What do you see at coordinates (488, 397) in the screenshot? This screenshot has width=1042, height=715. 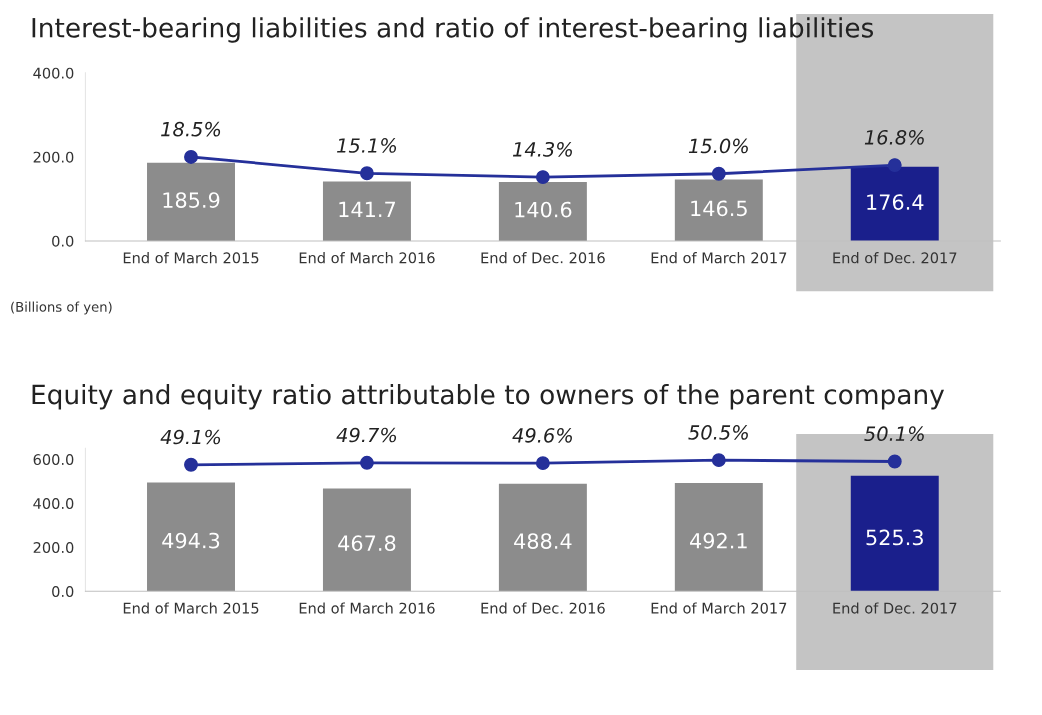 I see `chart-title: Equity and equity ratio attributable to owners of the parent company` at bounding box center [488, 397].